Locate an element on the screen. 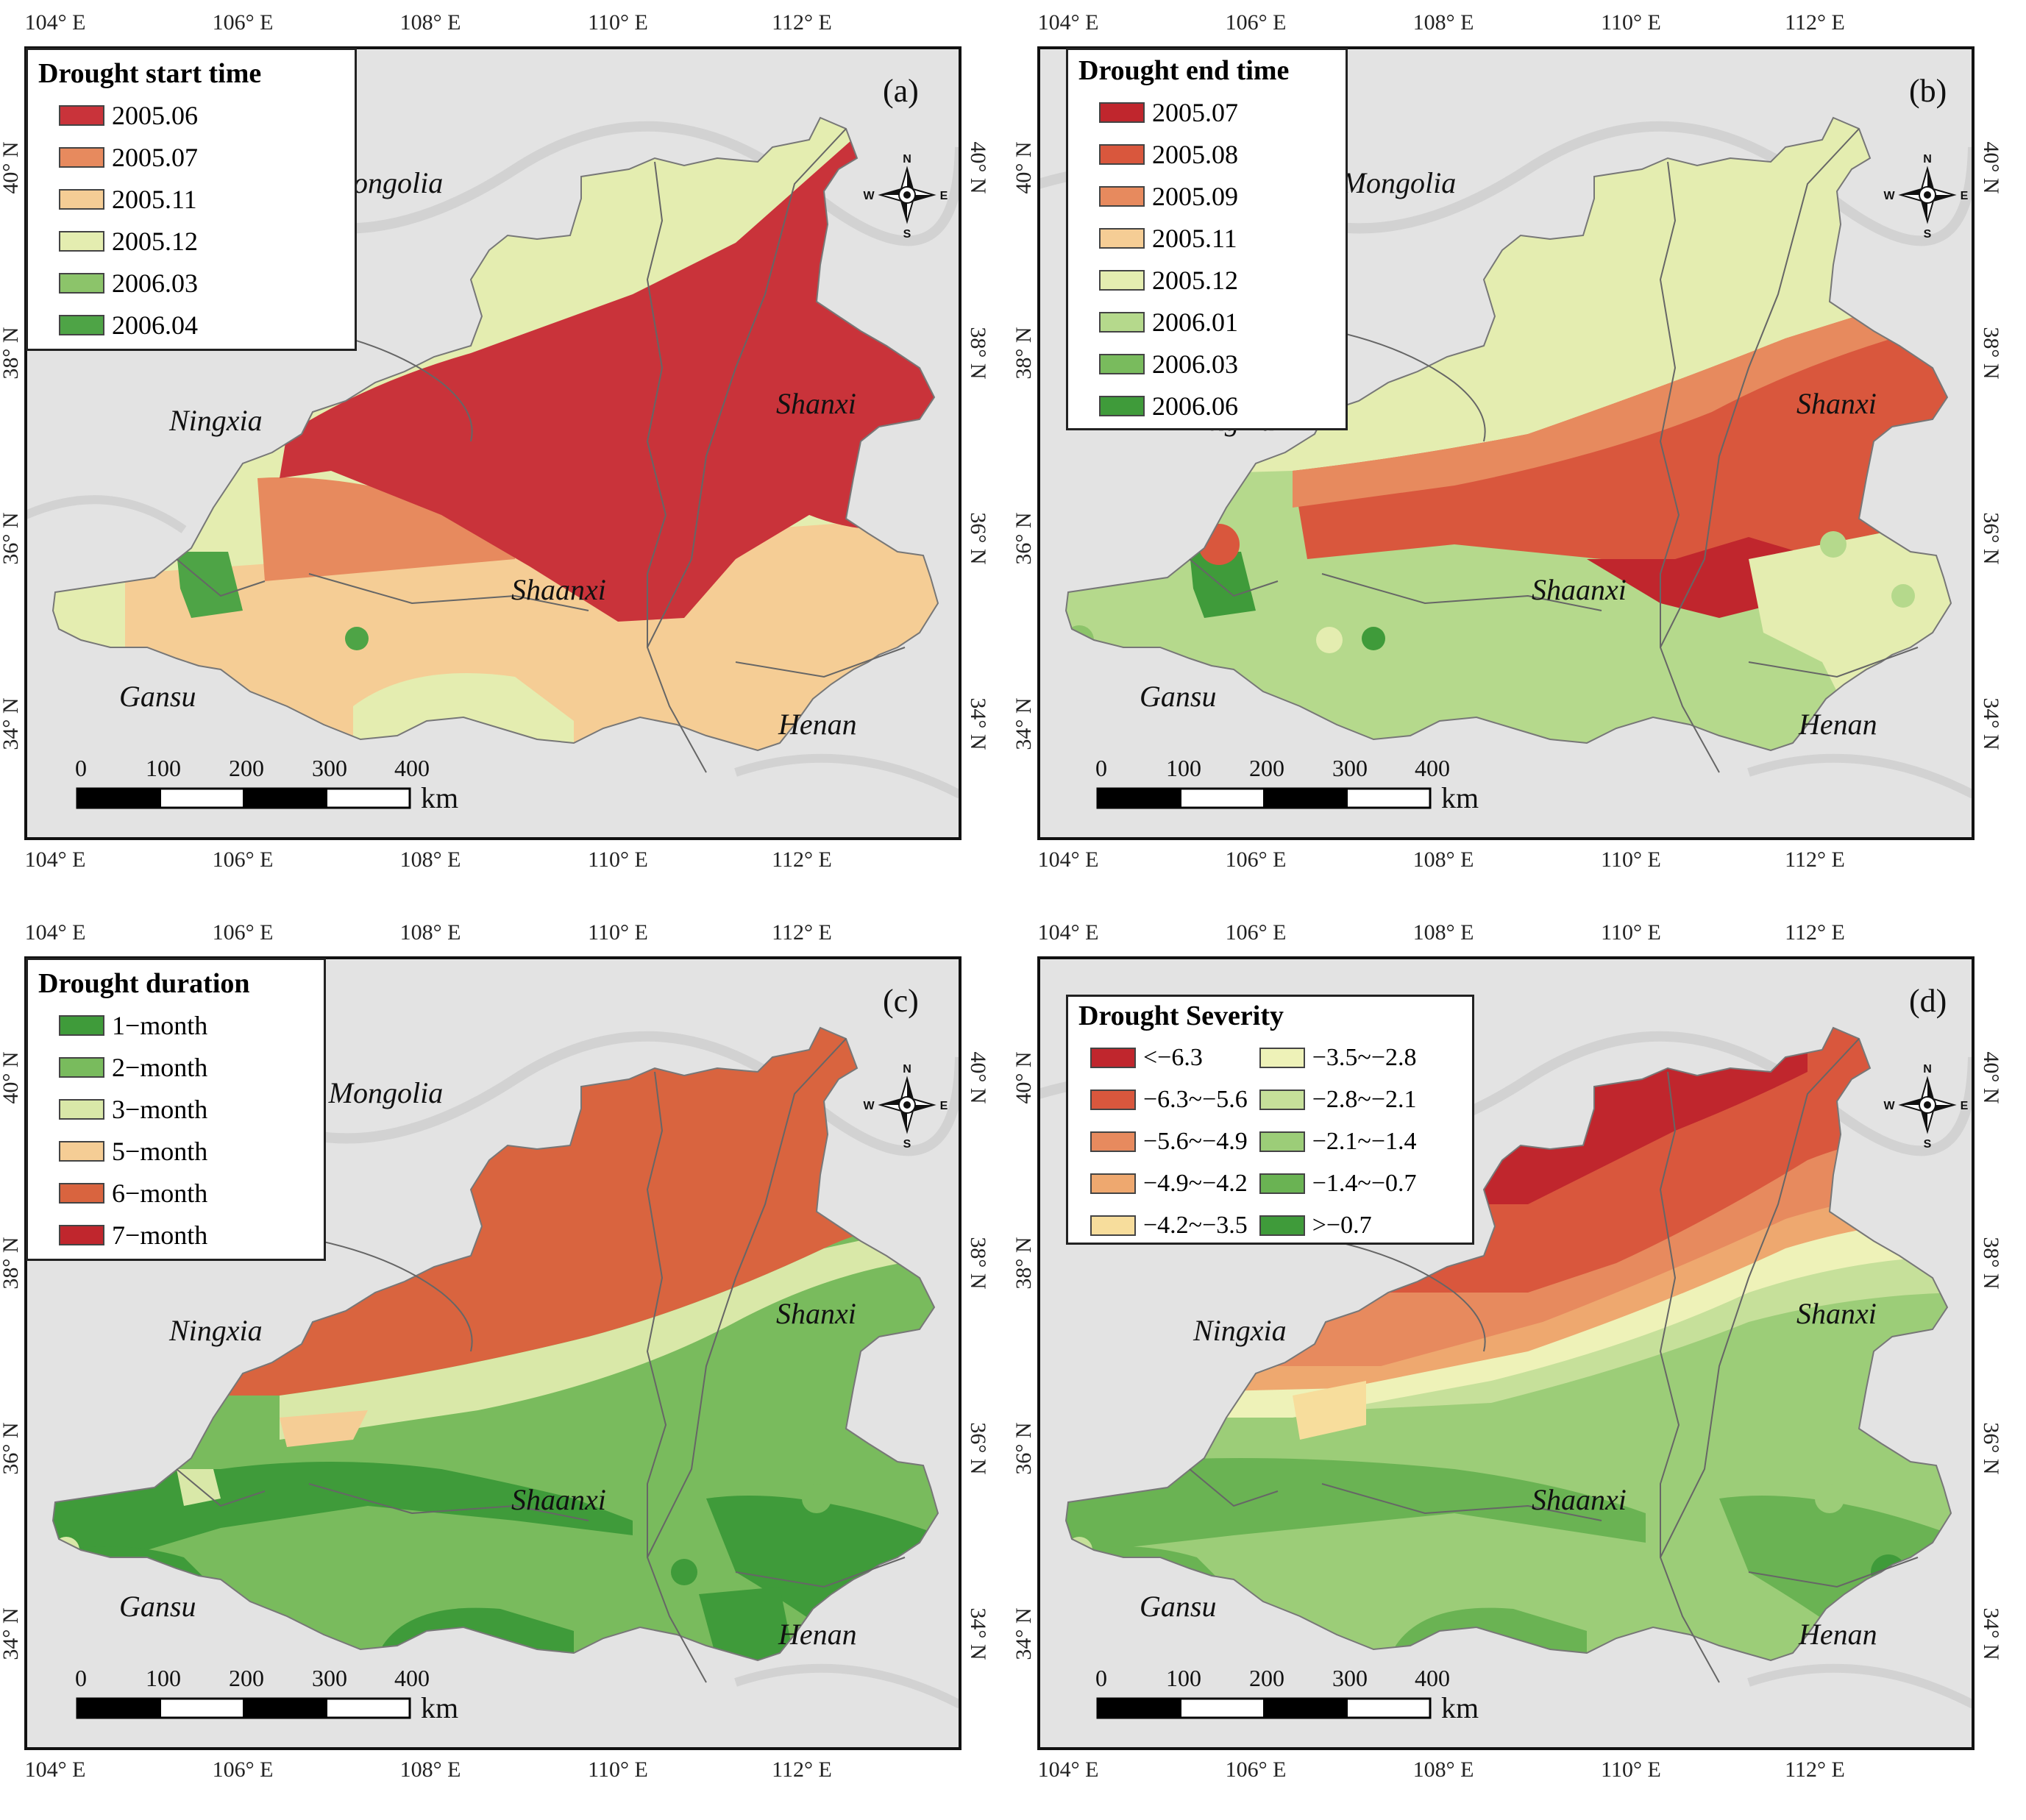  legend-title: Drought Severity is located at coordinates (1181, 1016).